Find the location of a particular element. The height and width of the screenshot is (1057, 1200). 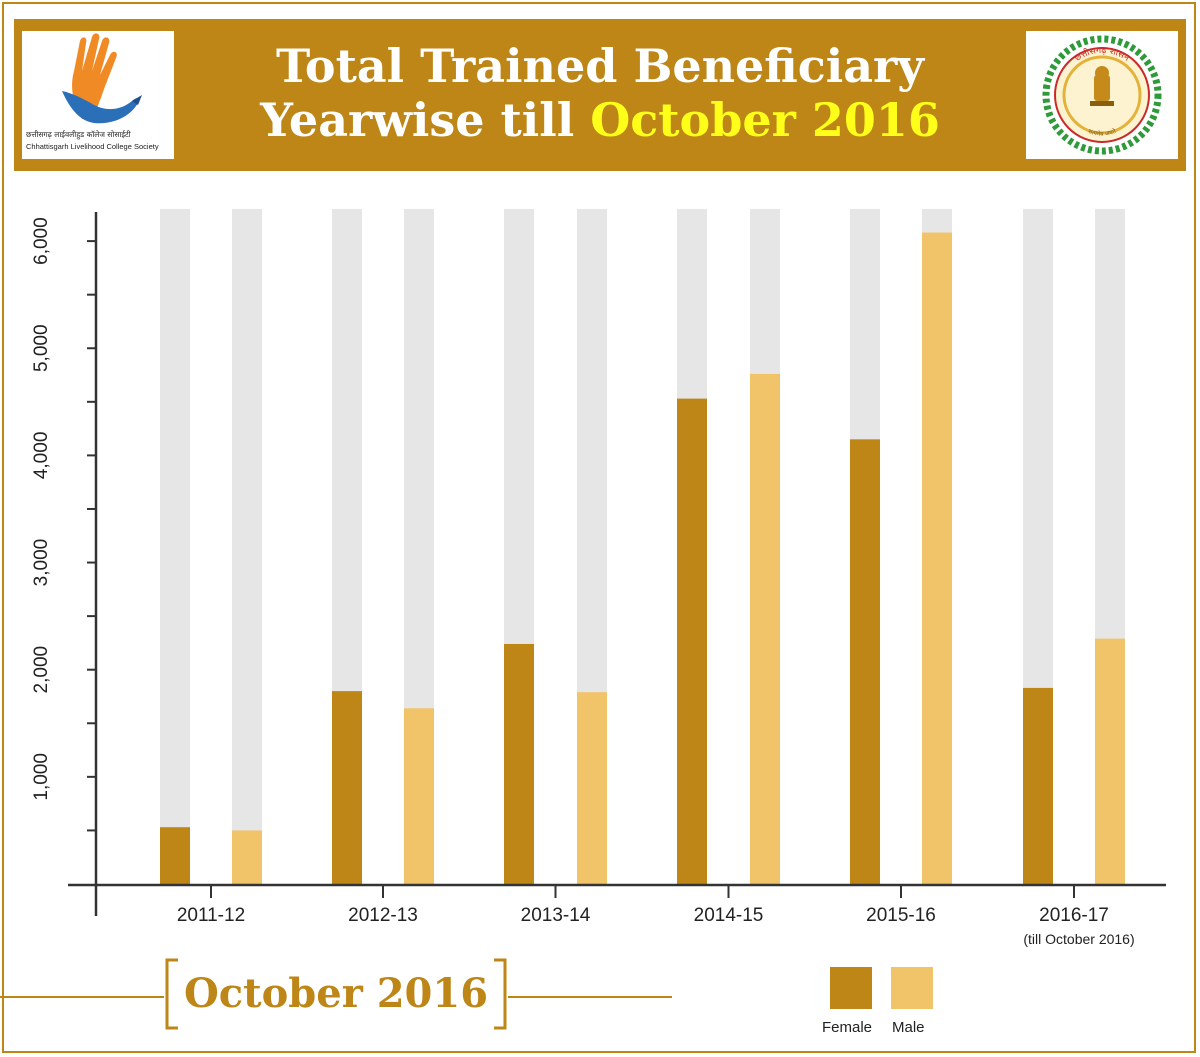

y-tick-label: 6,000 is located at coordinates (41, 241).